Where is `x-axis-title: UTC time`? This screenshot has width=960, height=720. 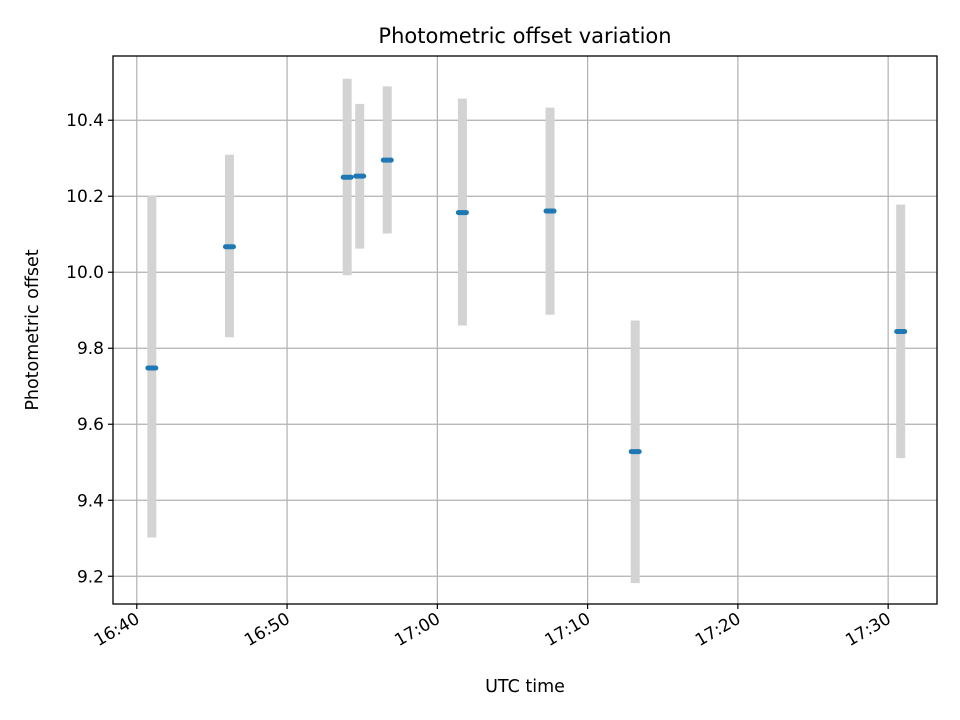
x-axis-title: UTC time is located at coordinates (525, 687).